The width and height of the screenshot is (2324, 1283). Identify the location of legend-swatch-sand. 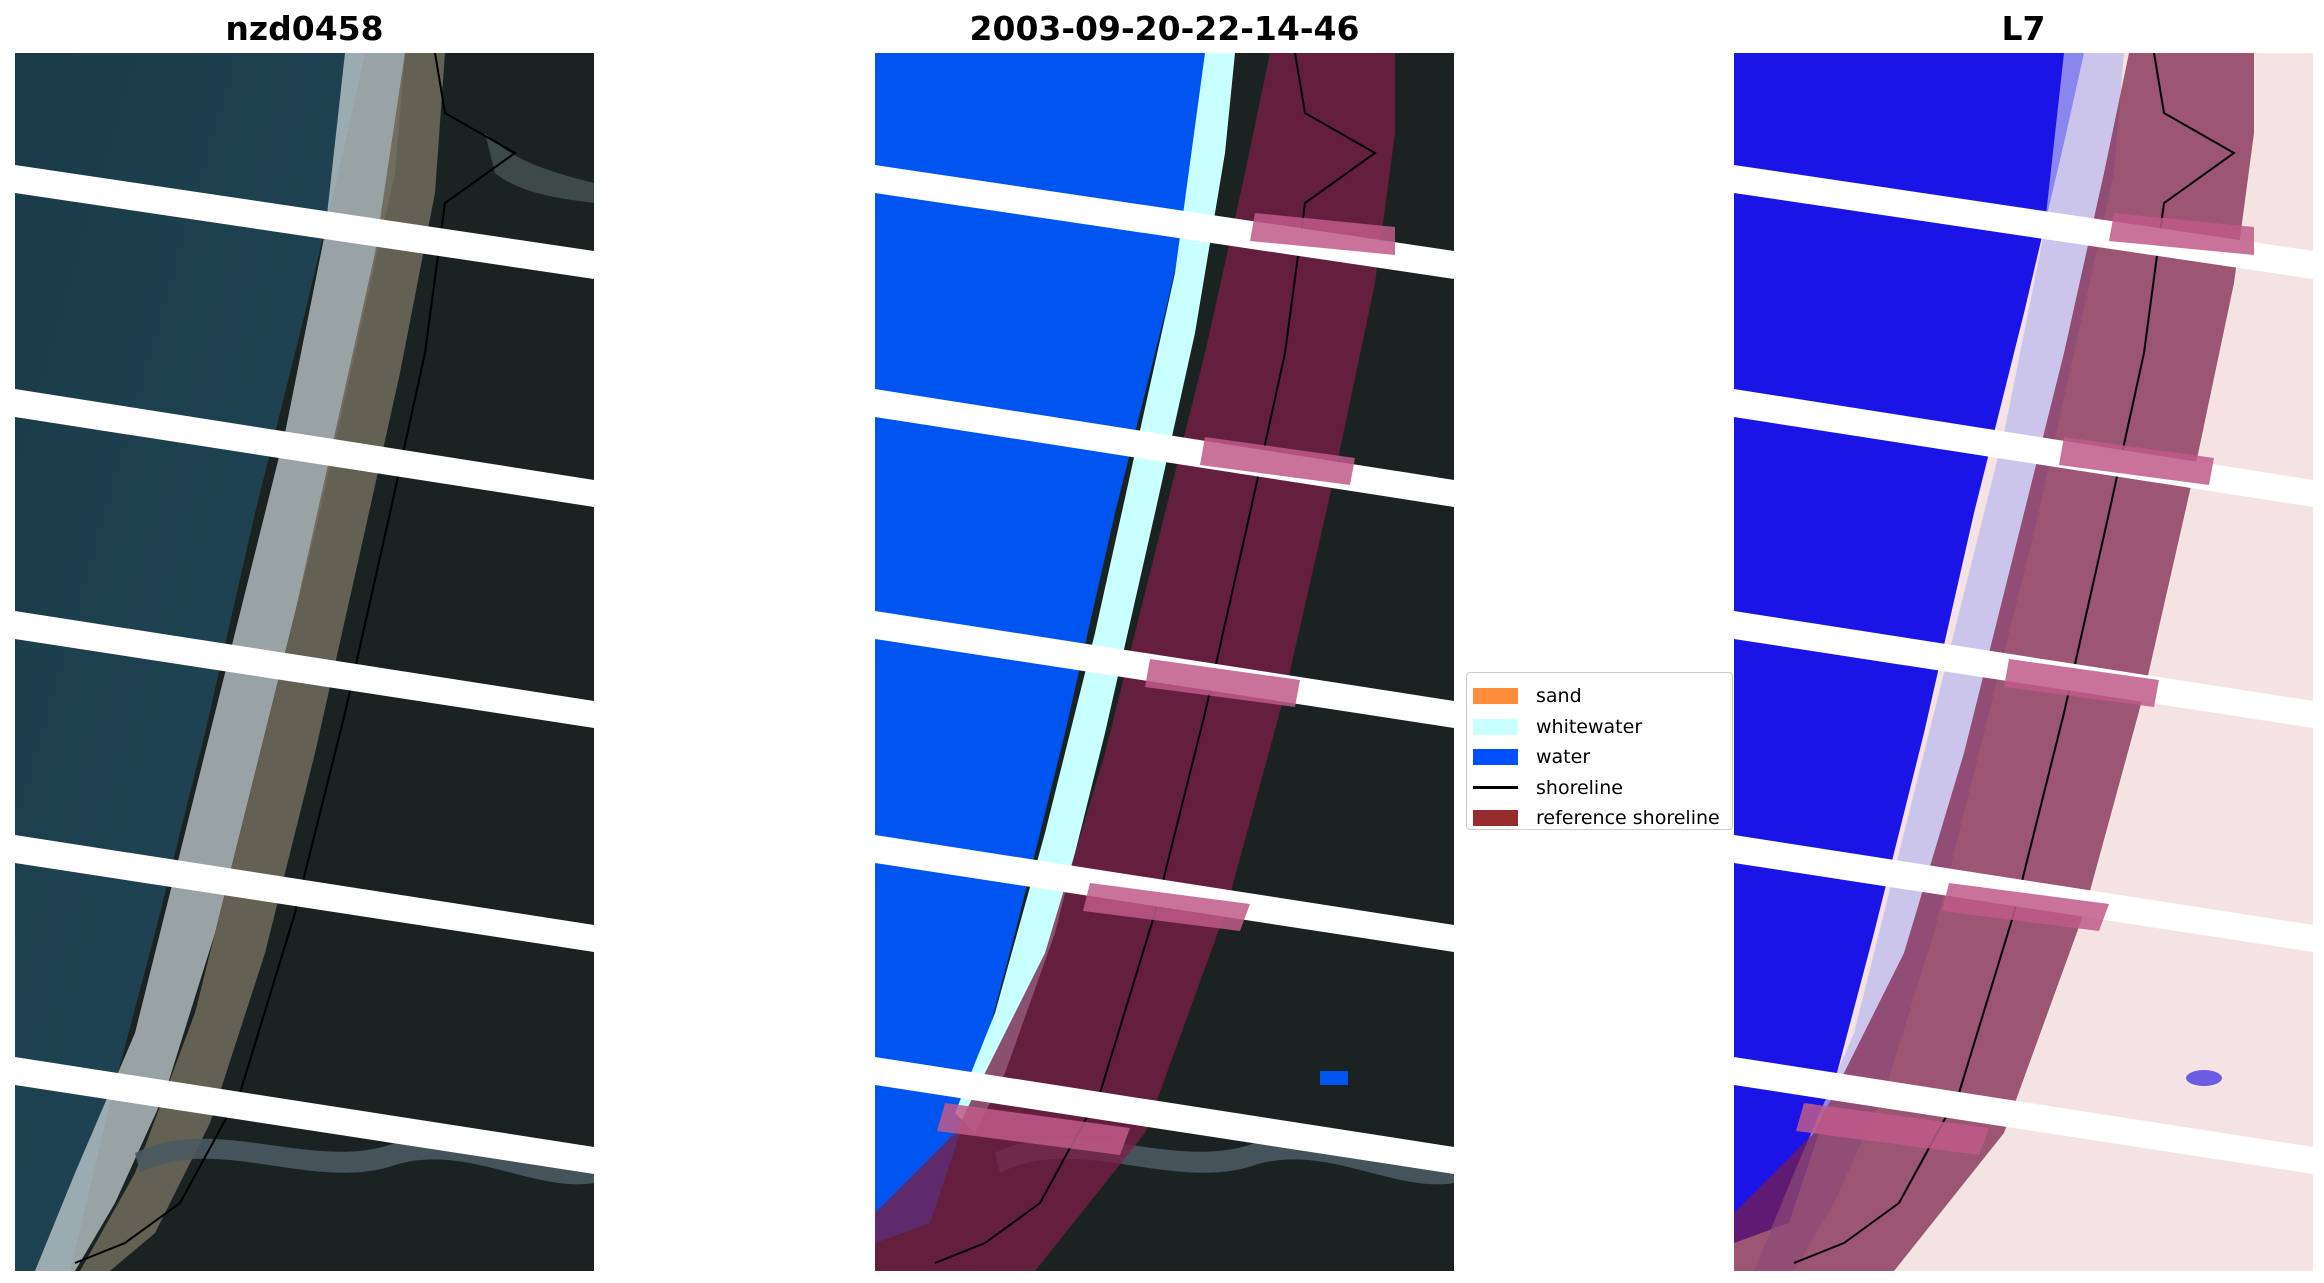
(1495, 696).